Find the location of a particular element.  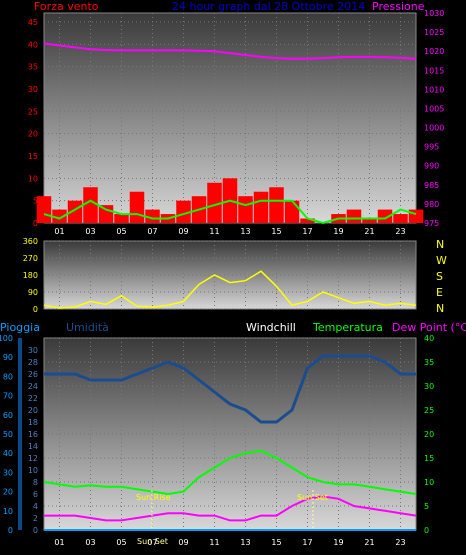

sunset-hidden-label: Sun Set is located at coordinates (152, 541).